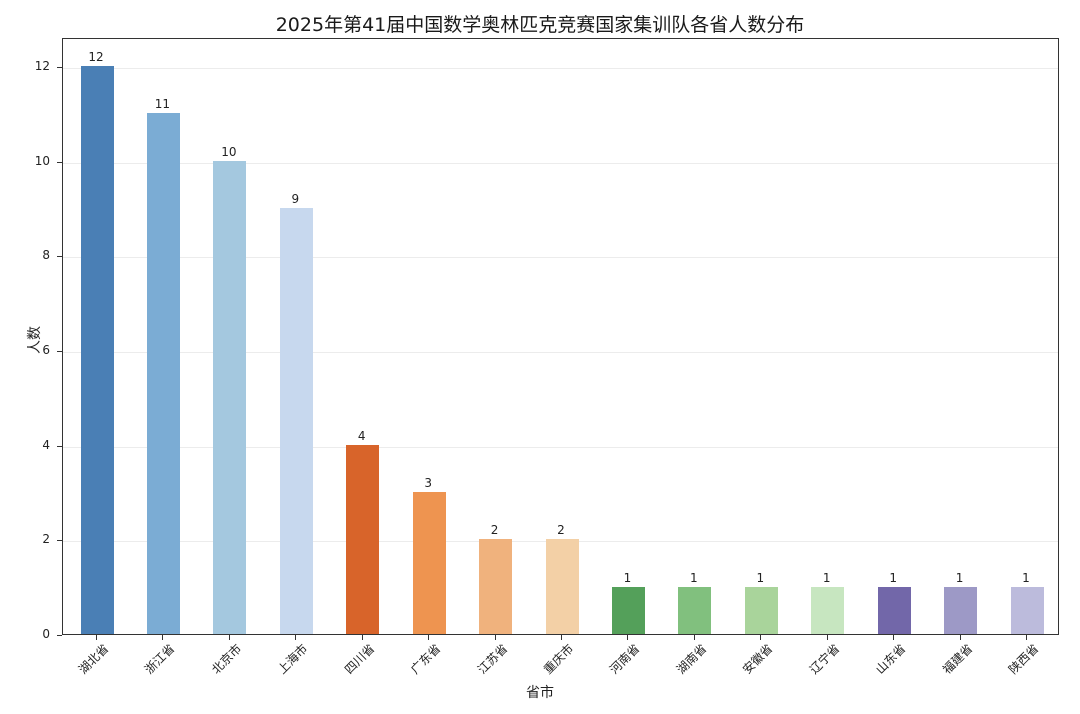 Image resolution: width=1080 pixels, height=714 pixels. What do you see at coordinates (46, 539) in the screenshot?
I see `y-tick-label: 2` at bounding box center [46, 539].